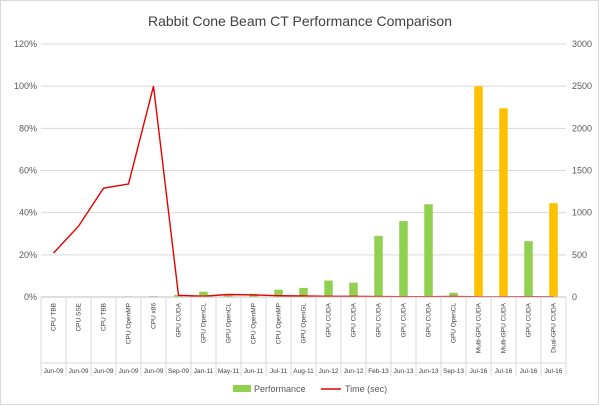 The image size is (599, 409). What do you see at coordinates (178, 371) in the screenshot?
I see `category-date: Sep-09` at bounding box center [178, 371].